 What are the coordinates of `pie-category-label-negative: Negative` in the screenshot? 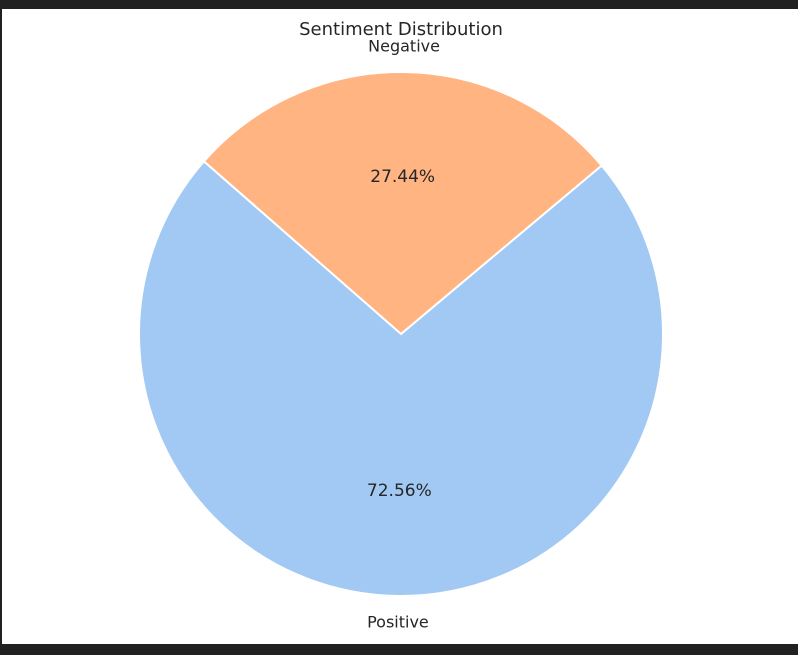 It's located at (404, 45).